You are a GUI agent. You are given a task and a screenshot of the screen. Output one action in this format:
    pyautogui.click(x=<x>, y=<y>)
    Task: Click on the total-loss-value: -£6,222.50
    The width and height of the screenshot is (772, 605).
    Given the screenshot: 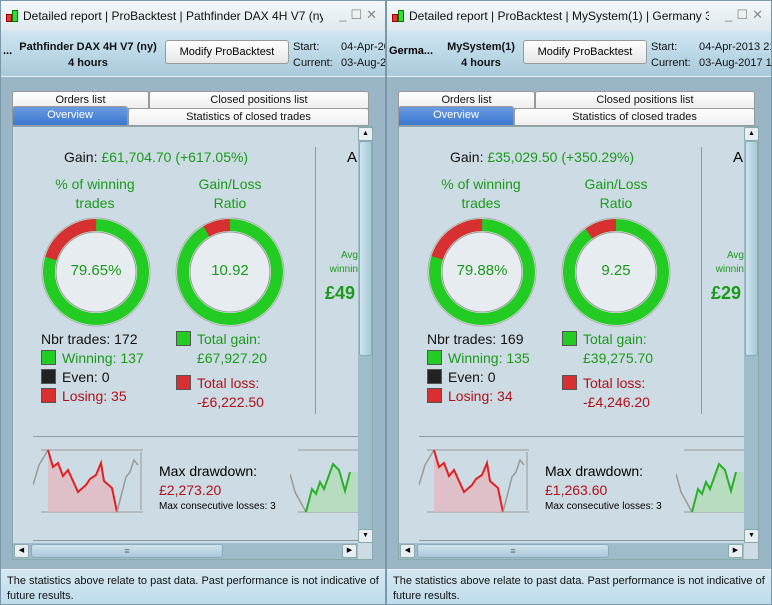 What is the action you would take?
    pyautogui.click(x=230, y=402)
    